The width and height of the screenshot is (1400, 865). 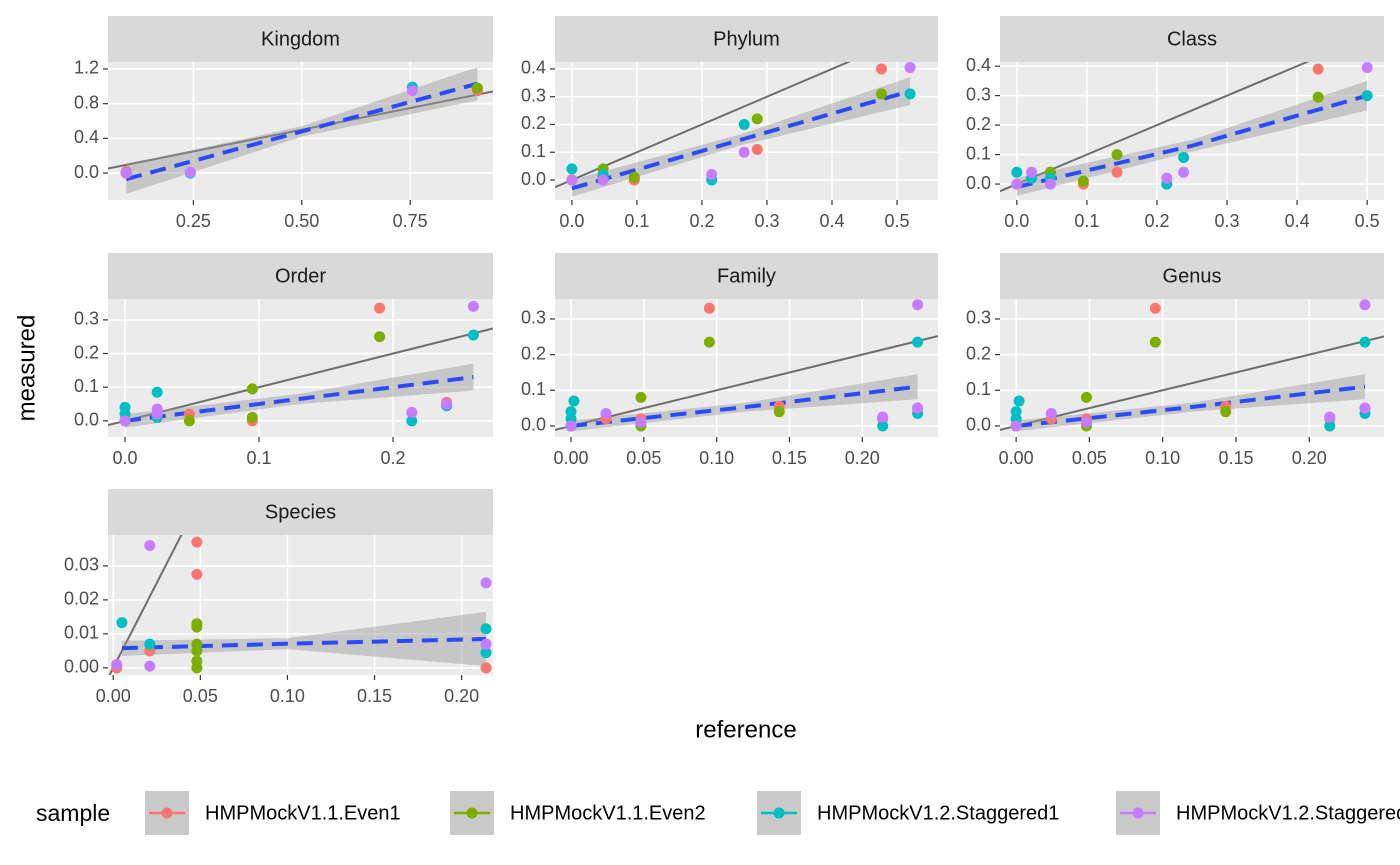 I want to click on confidence-band, so click(x=304, y=639).